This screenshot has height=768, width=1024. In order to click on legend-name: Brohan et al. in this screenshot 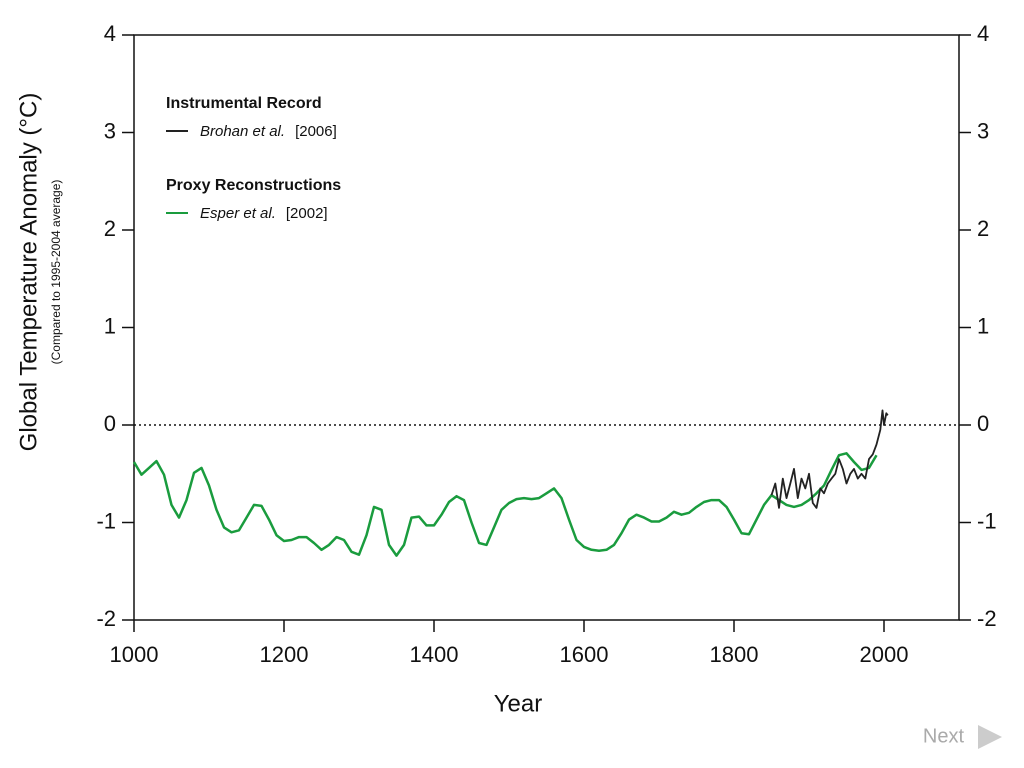, I will do `click(242, 131)`.